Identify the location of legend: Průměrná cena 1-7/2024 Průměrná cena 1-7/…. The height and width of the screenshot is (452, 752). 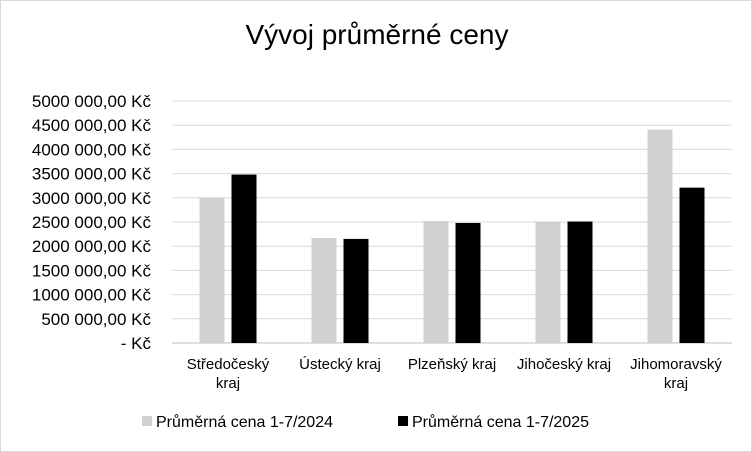
(365, 422).